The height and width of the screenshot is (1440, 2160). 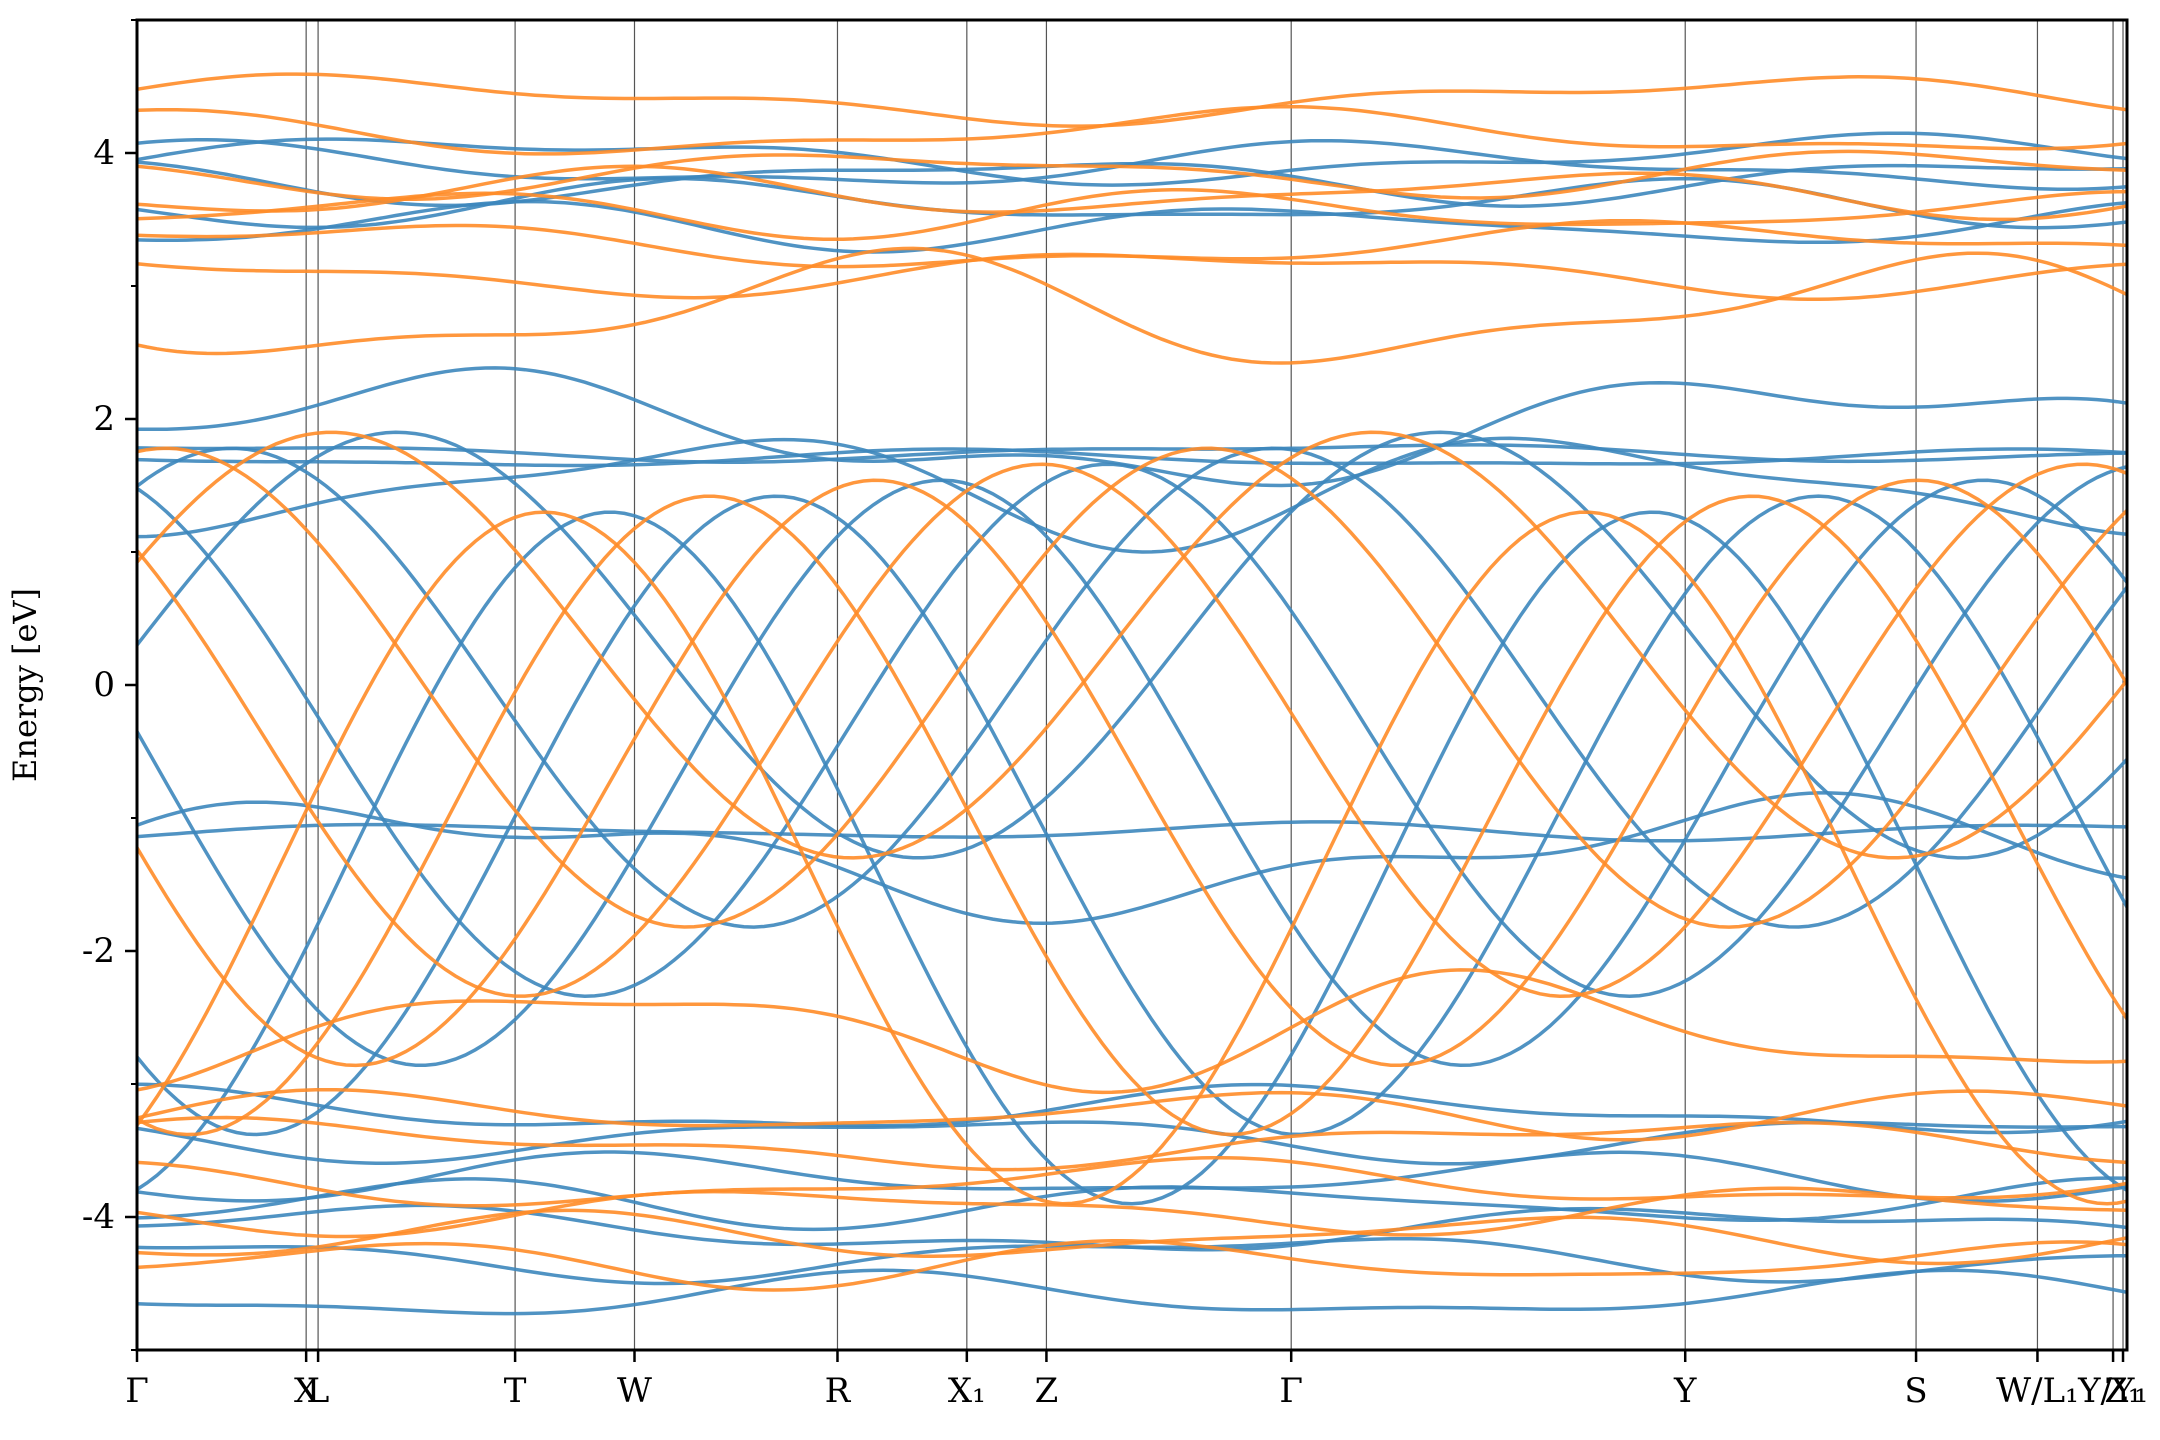 What do you see at coordinates (98, 951) in the screenshot?
I see `y-tick-label: -2` at bounding box center [98, 951].